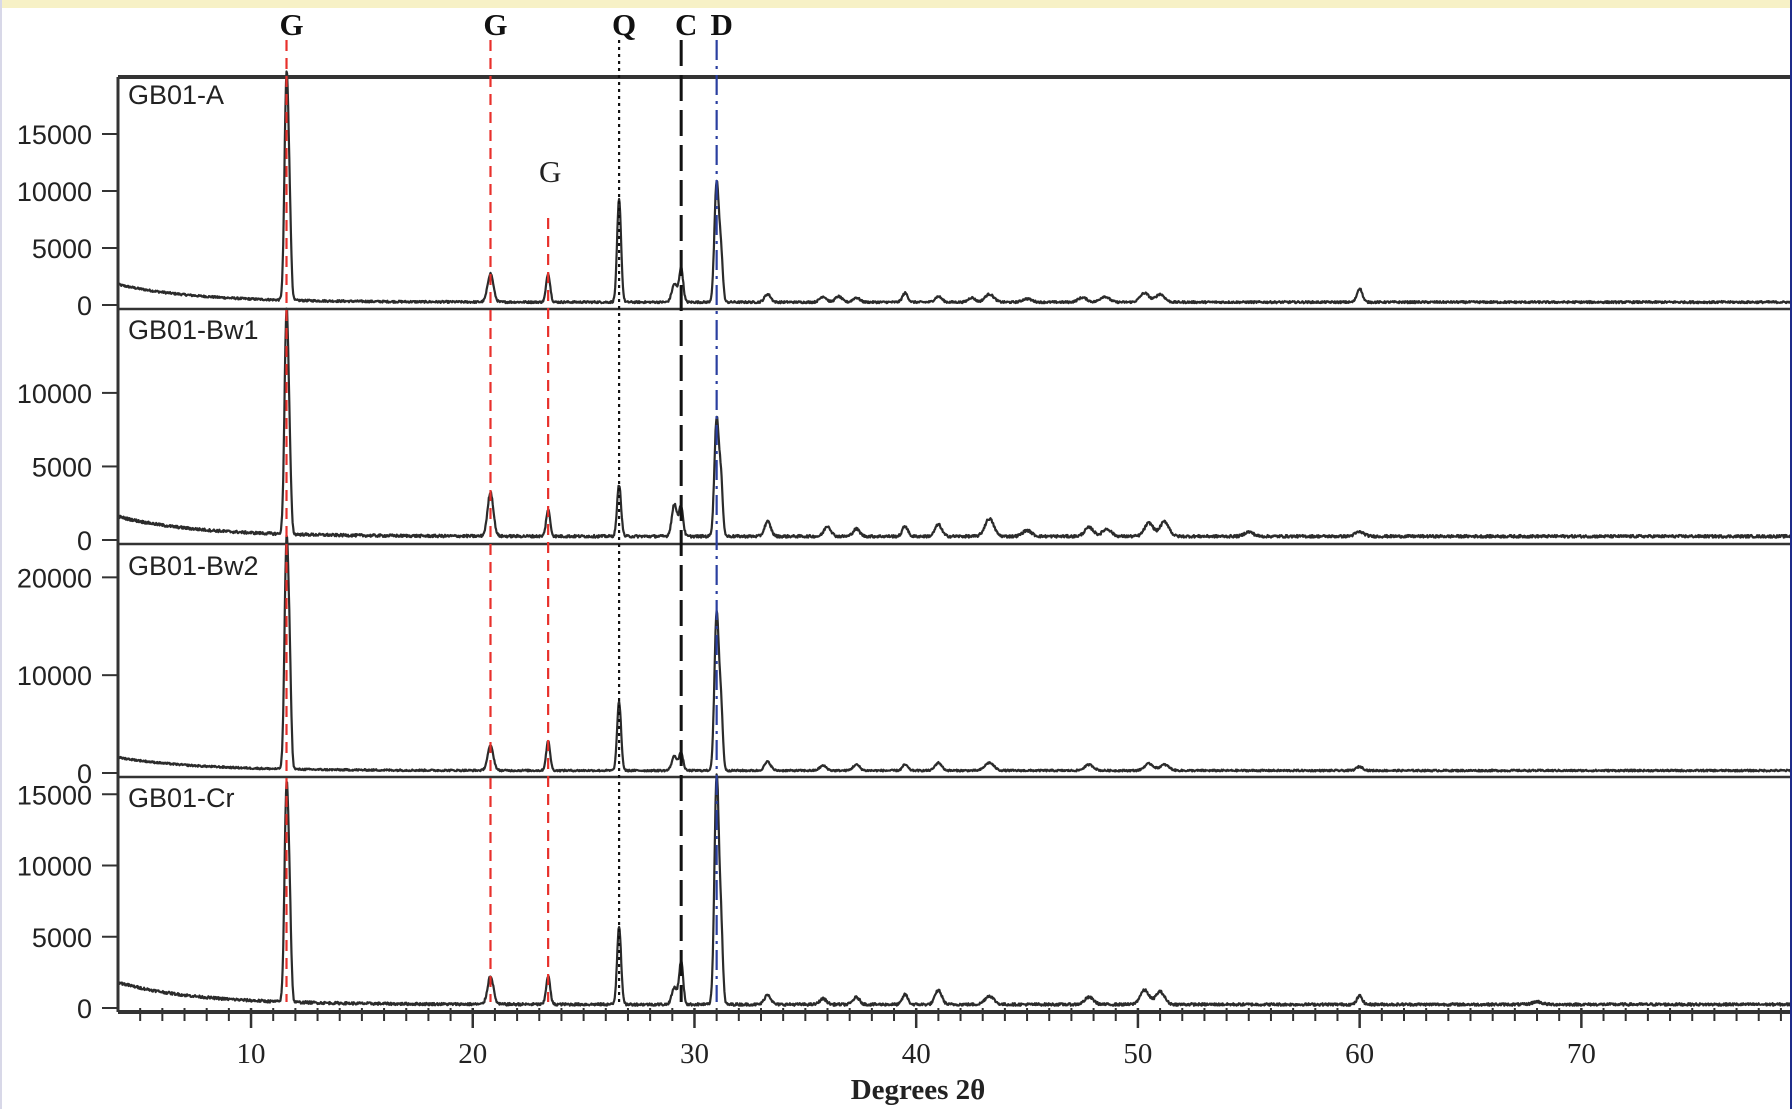  Describe the element at coordinates (1137, 1054) in the screenshot. I see `x-tick-label: 50` at that location.